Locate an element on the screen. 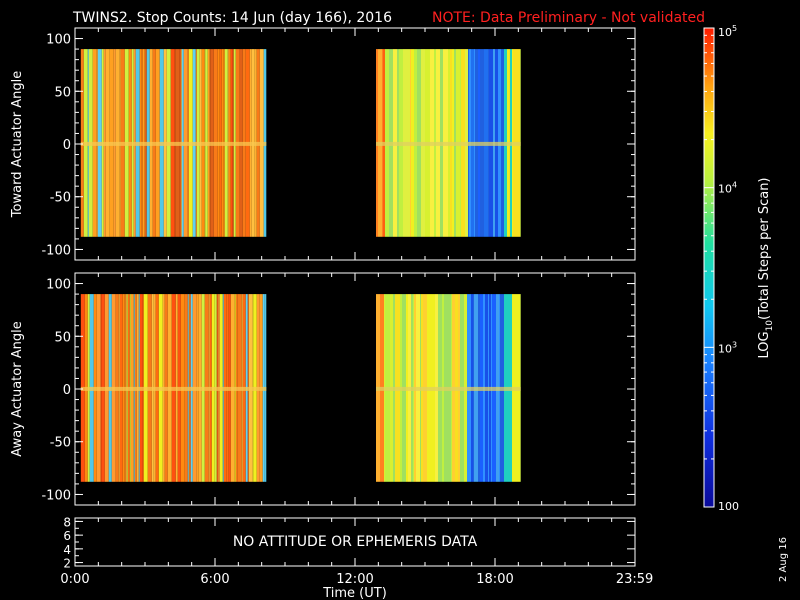  colorbar-ticks: 100 10³ 10⁴ 10⁵ is located at coordinates (721, 268).